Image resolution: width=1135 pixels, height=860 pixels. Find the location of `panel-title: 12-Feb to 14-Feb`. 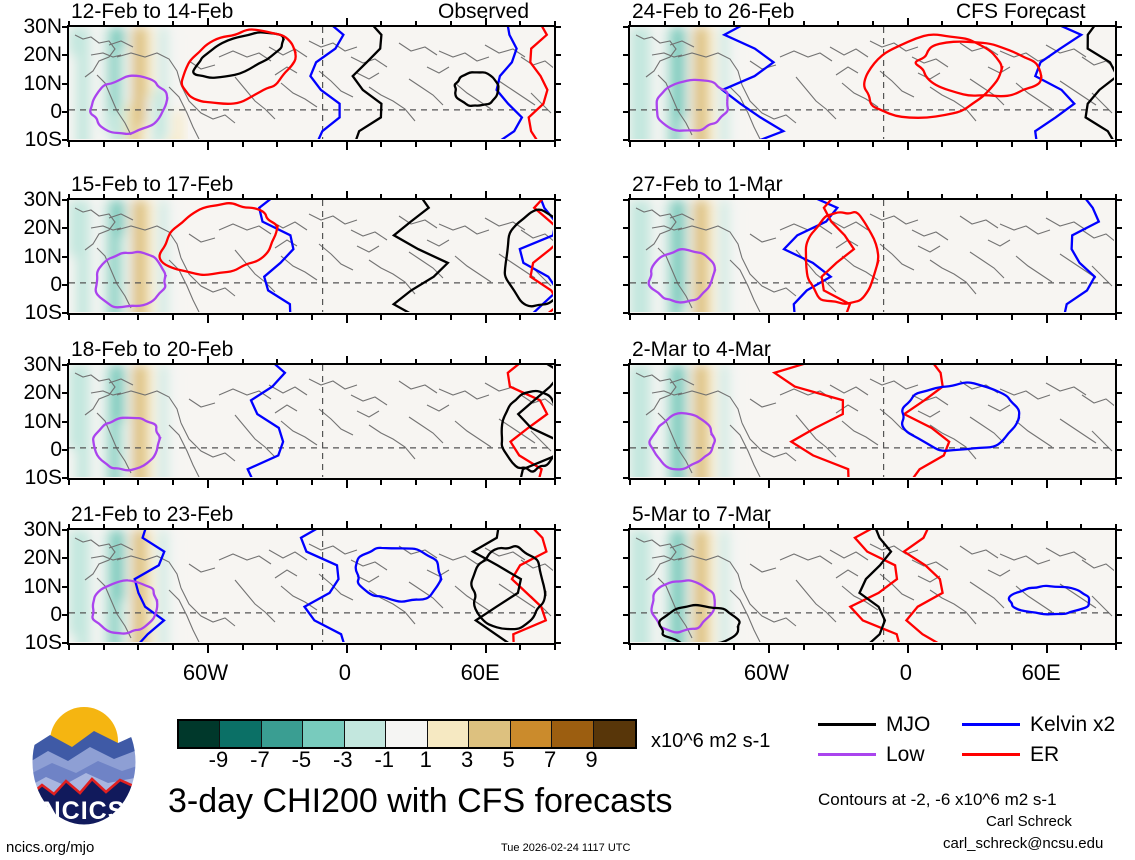

panel-title: 12-Feb to 14-Feb is located at coordinates (152, 11).